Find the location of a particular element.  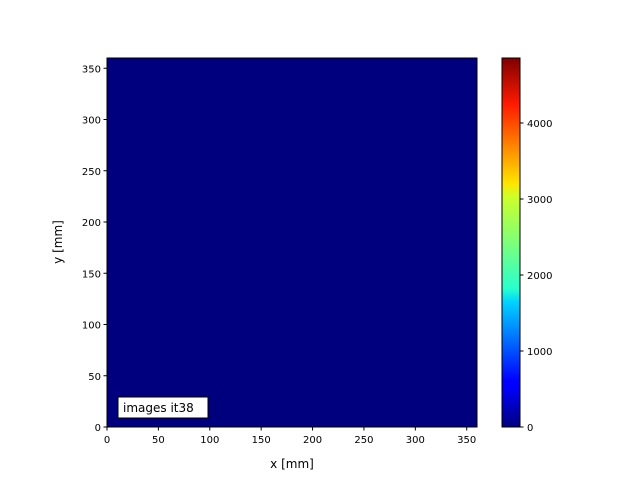

x-axis-label: x [mm] is located at coordinates (292, 464).